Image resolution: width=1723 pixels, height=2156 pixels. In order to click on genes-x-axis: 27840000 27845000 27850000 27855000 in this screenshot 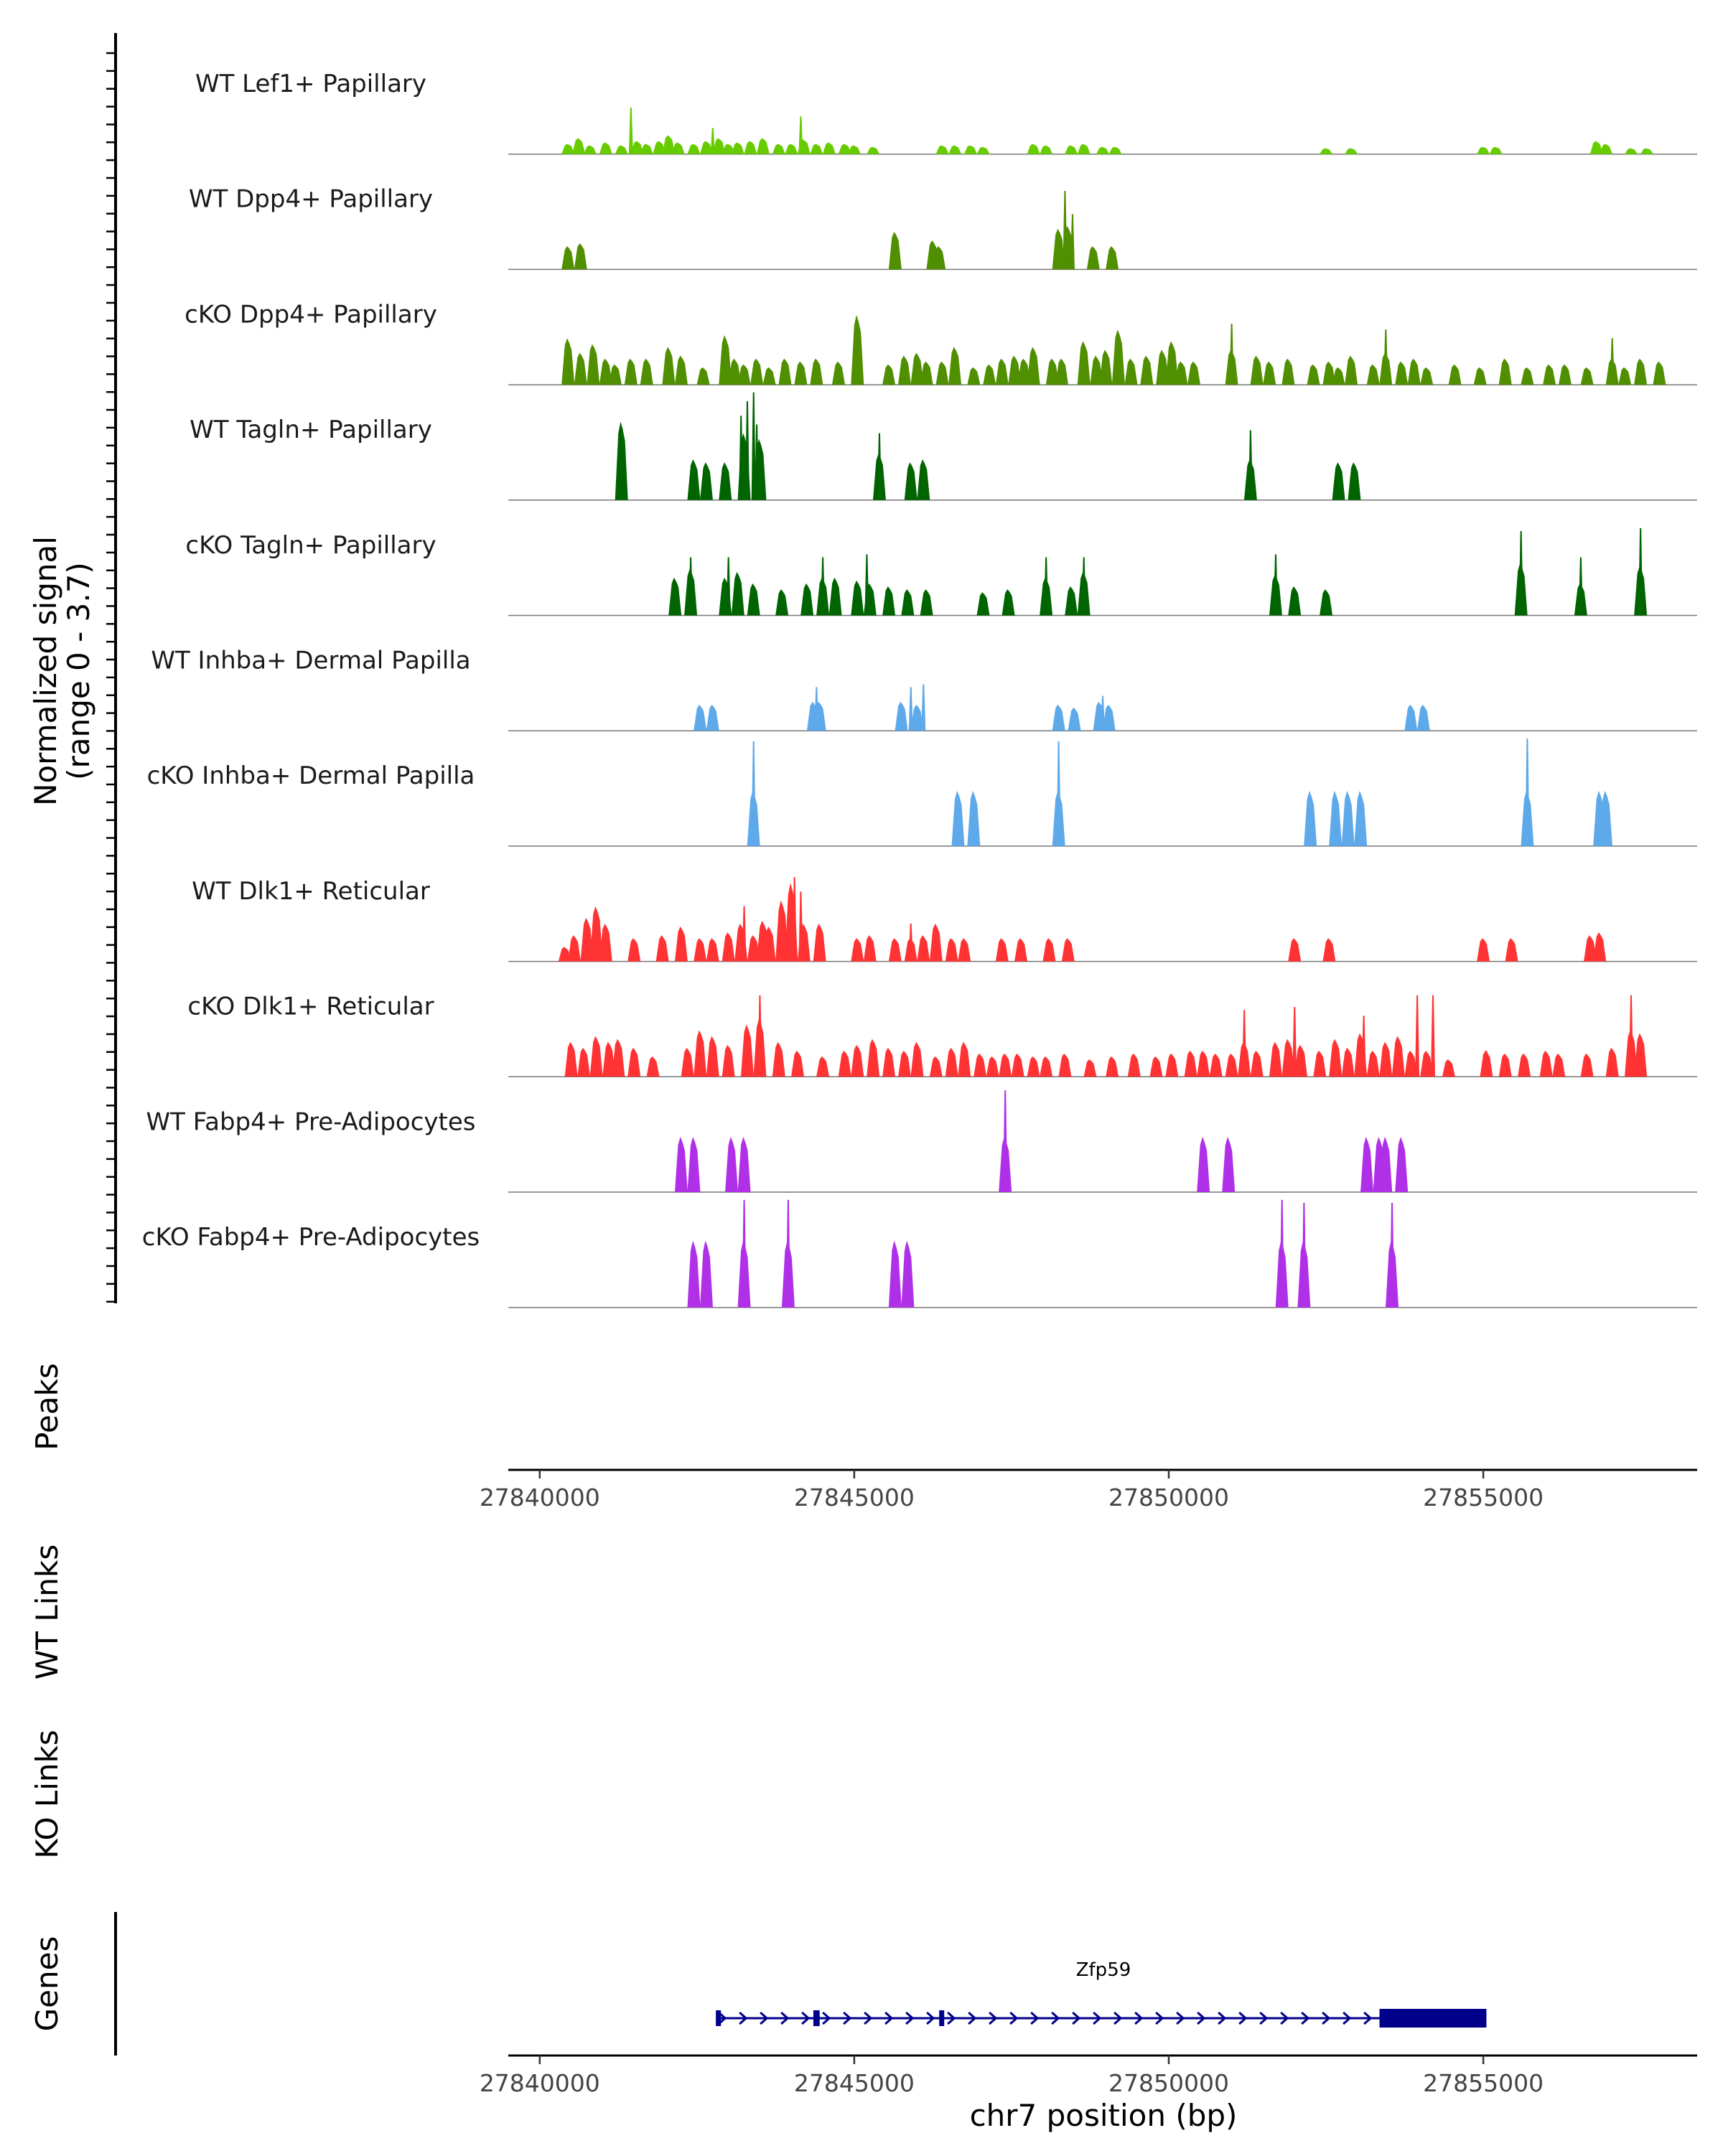, I will do `click(1012, 2076)`.